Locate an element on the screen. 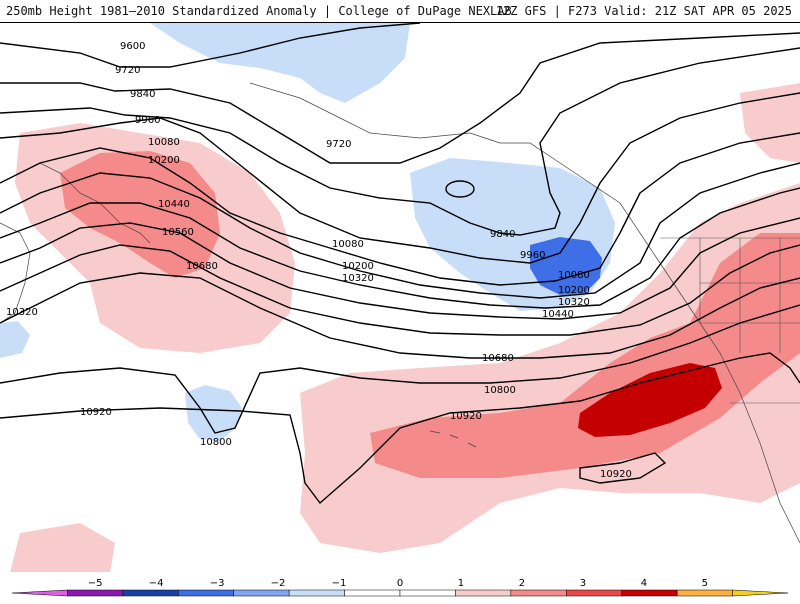 This screenshot has width=800, height=604. colorbar: −5 −4 −3 −2 −1 0 1 2 3 4 5 is located at coordinates (400, 586).